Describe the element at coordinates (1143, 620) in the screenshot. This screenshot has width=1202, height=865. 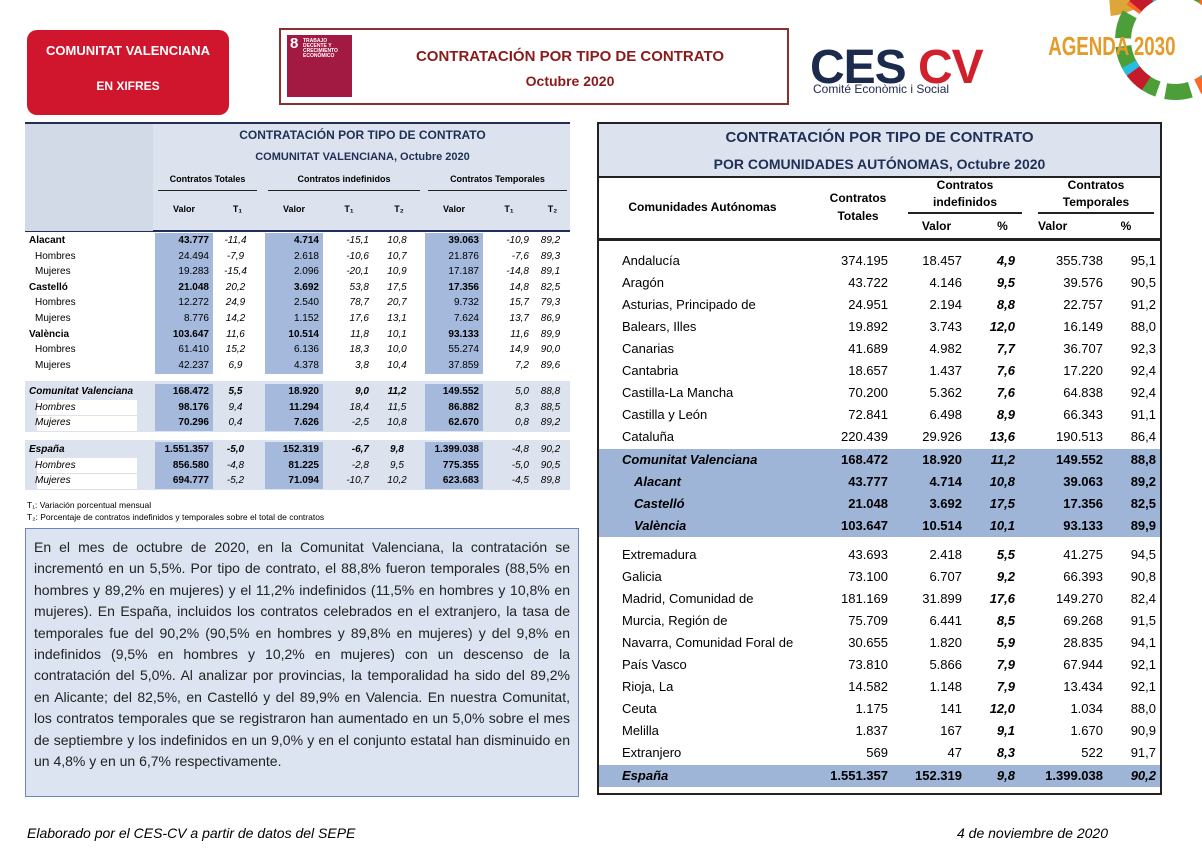
I see `cell: 91,5` at that location.